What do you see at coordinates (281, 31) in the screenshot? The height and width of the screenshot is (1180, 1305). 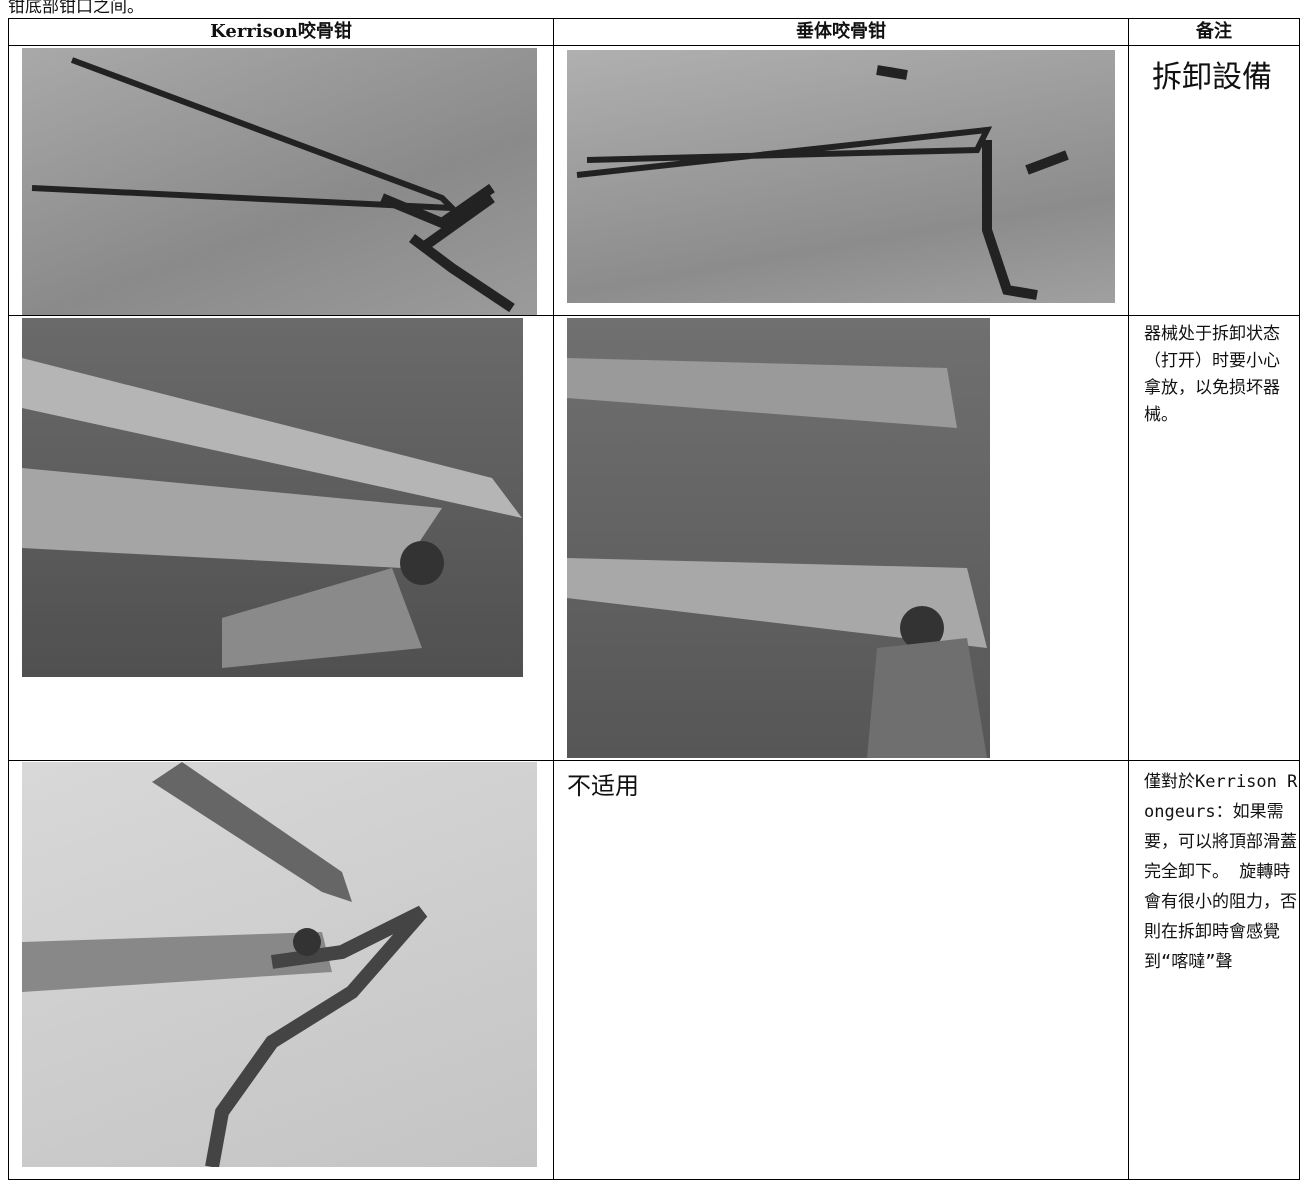 I see `column-header: Kerrison咬骨钳` at bounding box center [281, 31].